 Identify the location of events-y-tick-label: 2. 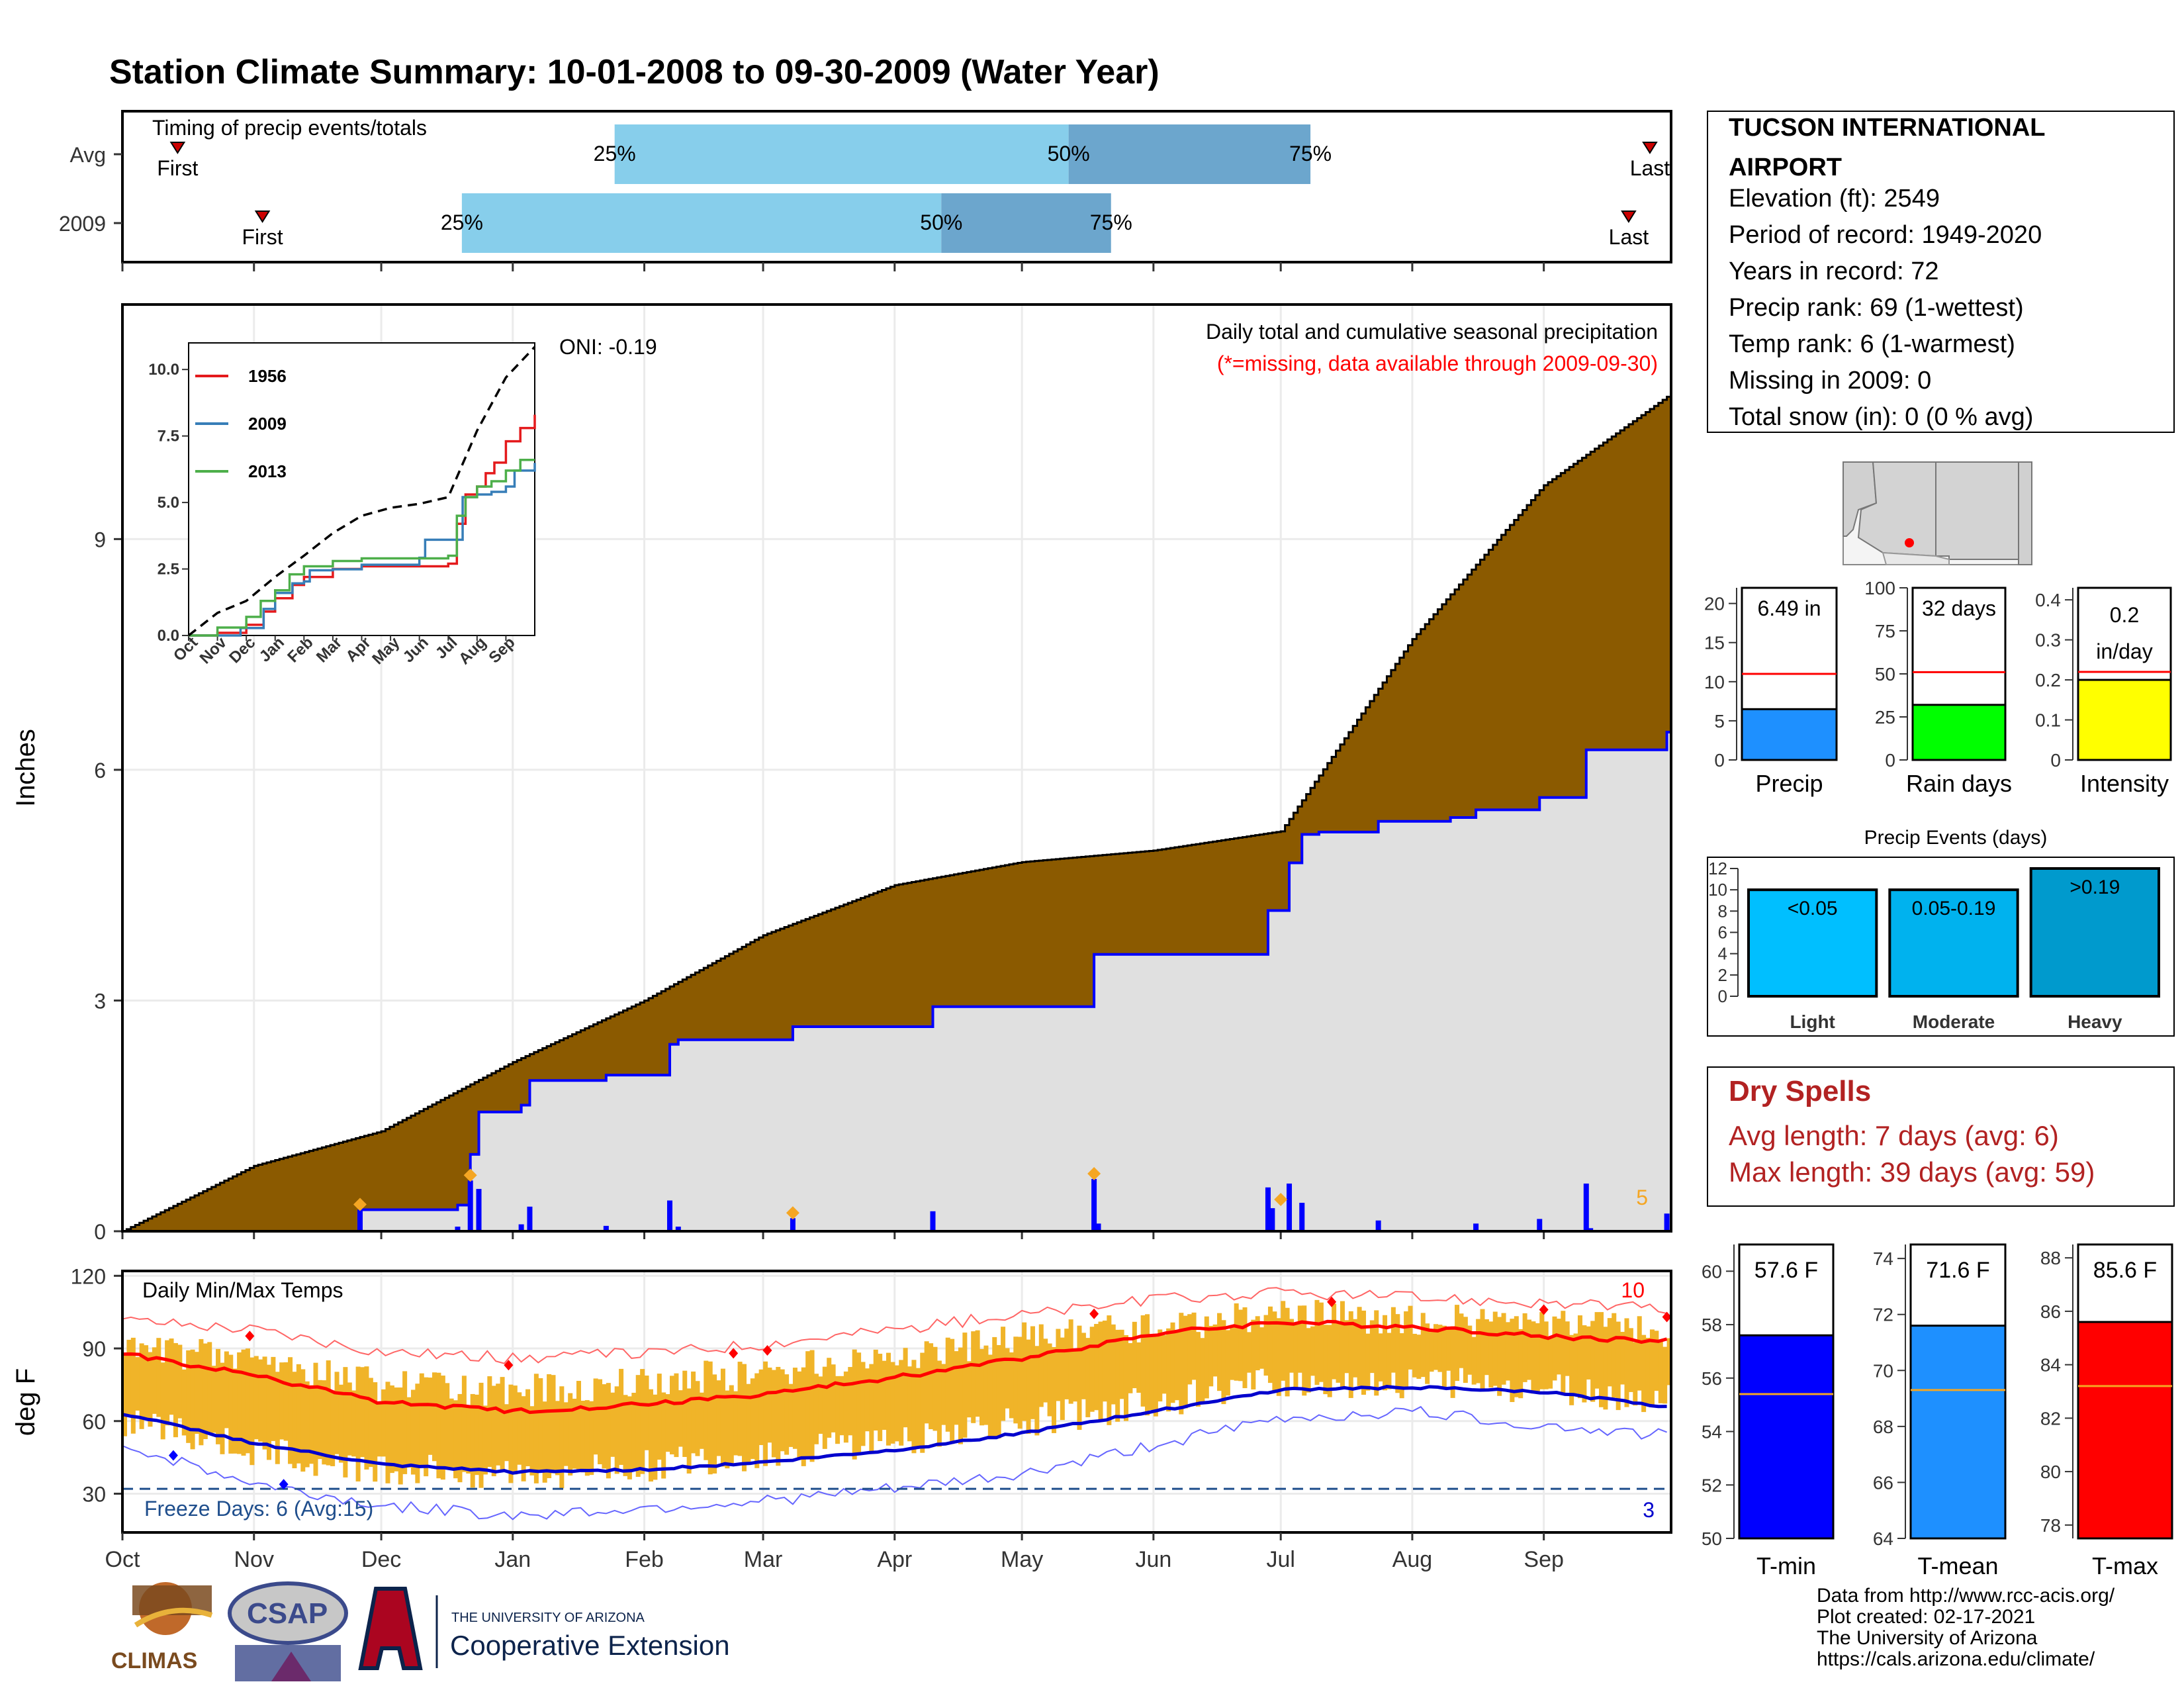
(1723, 975).